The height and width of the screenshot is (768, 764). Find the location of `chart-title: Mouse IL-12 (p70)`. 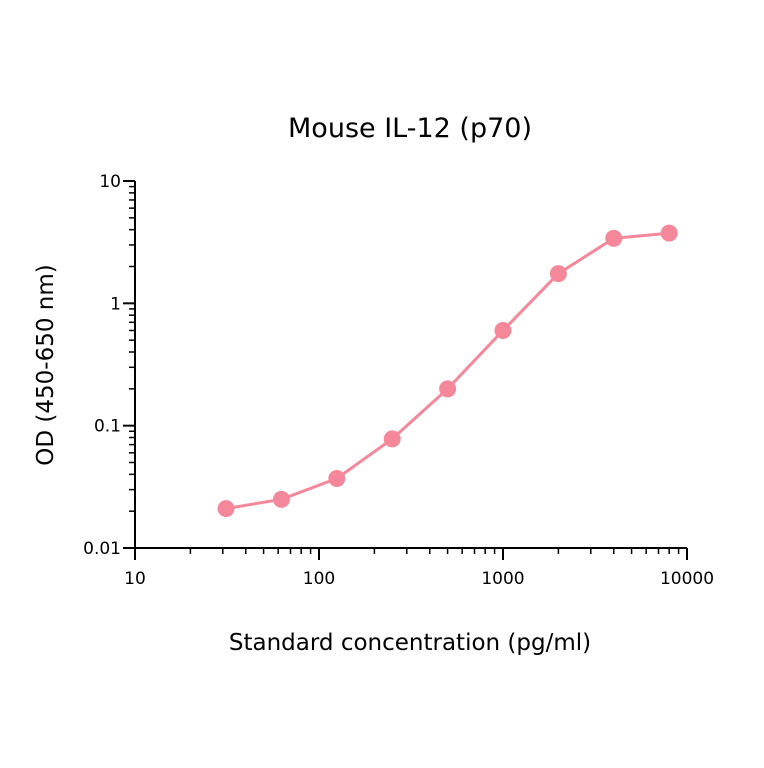

chart-title: Mouse IL-12 (p70) is located at coordinates (410, 128).